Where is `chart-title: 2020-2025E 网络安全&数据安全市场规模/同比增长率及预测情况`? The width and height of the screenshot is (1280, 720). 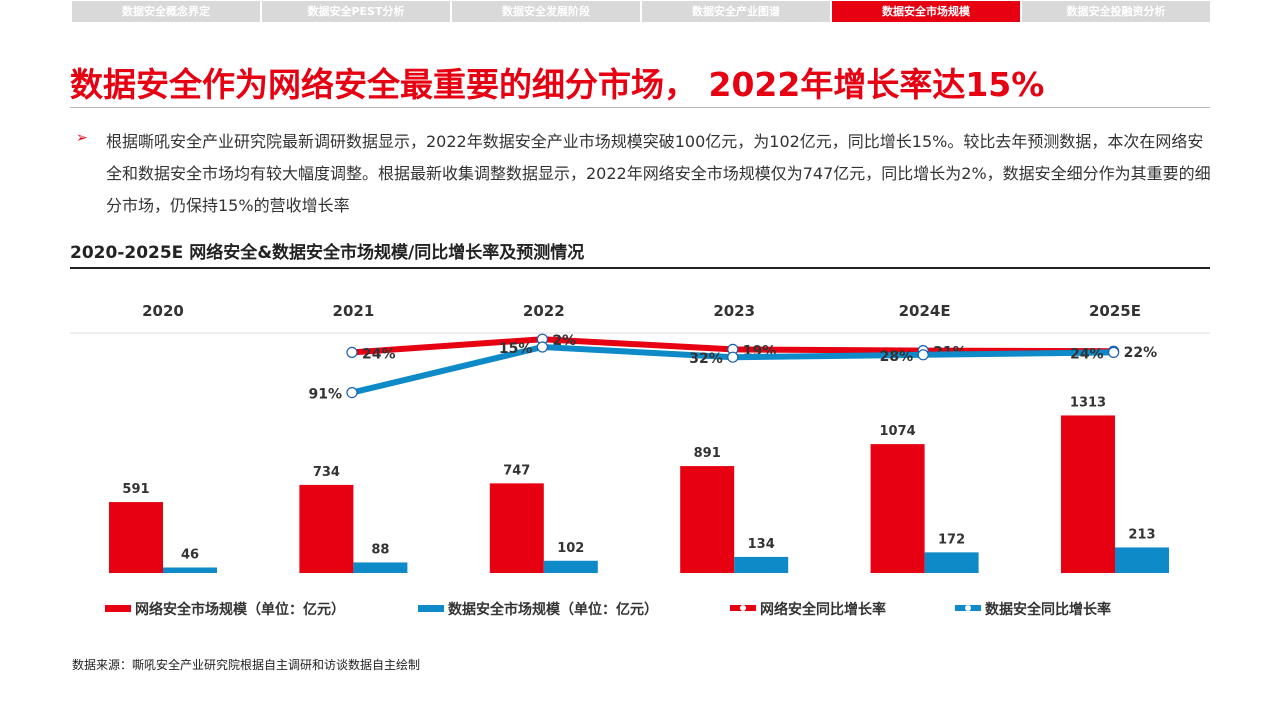 chart-title: 2020-2025E 网络安全&数据安全市场规模/同比增长率及预测情况 is located at coordinates (327, 253).